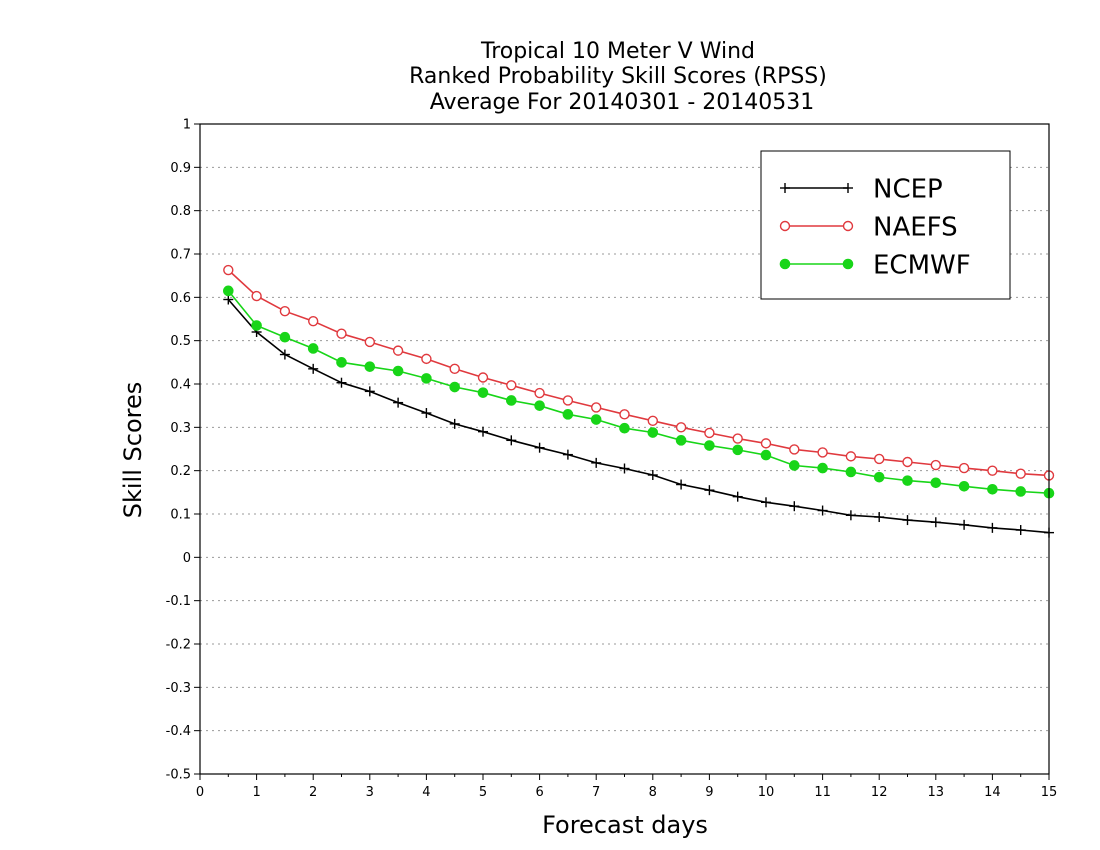 This screenshot has height=850, width=1100. I want to click on y-tick-label: 0.2, so click(180, 471).